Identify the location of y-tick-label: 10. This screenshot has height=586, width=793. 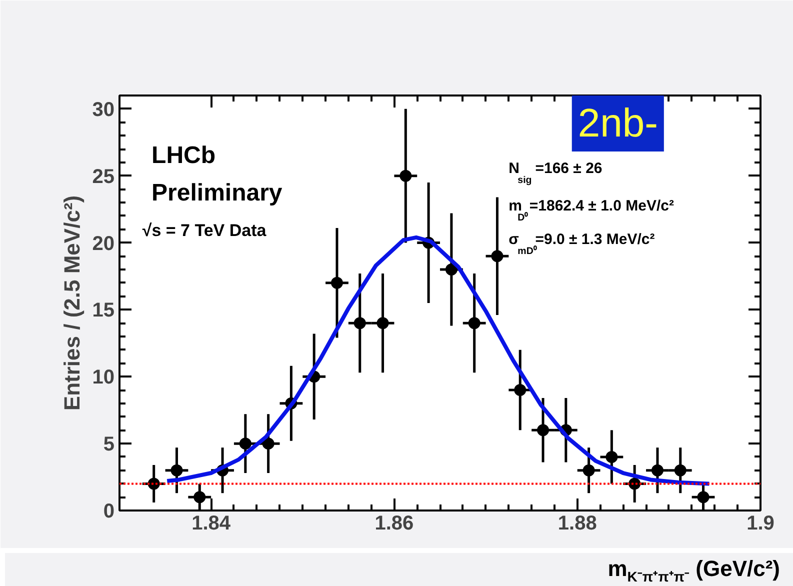
(103, 377).